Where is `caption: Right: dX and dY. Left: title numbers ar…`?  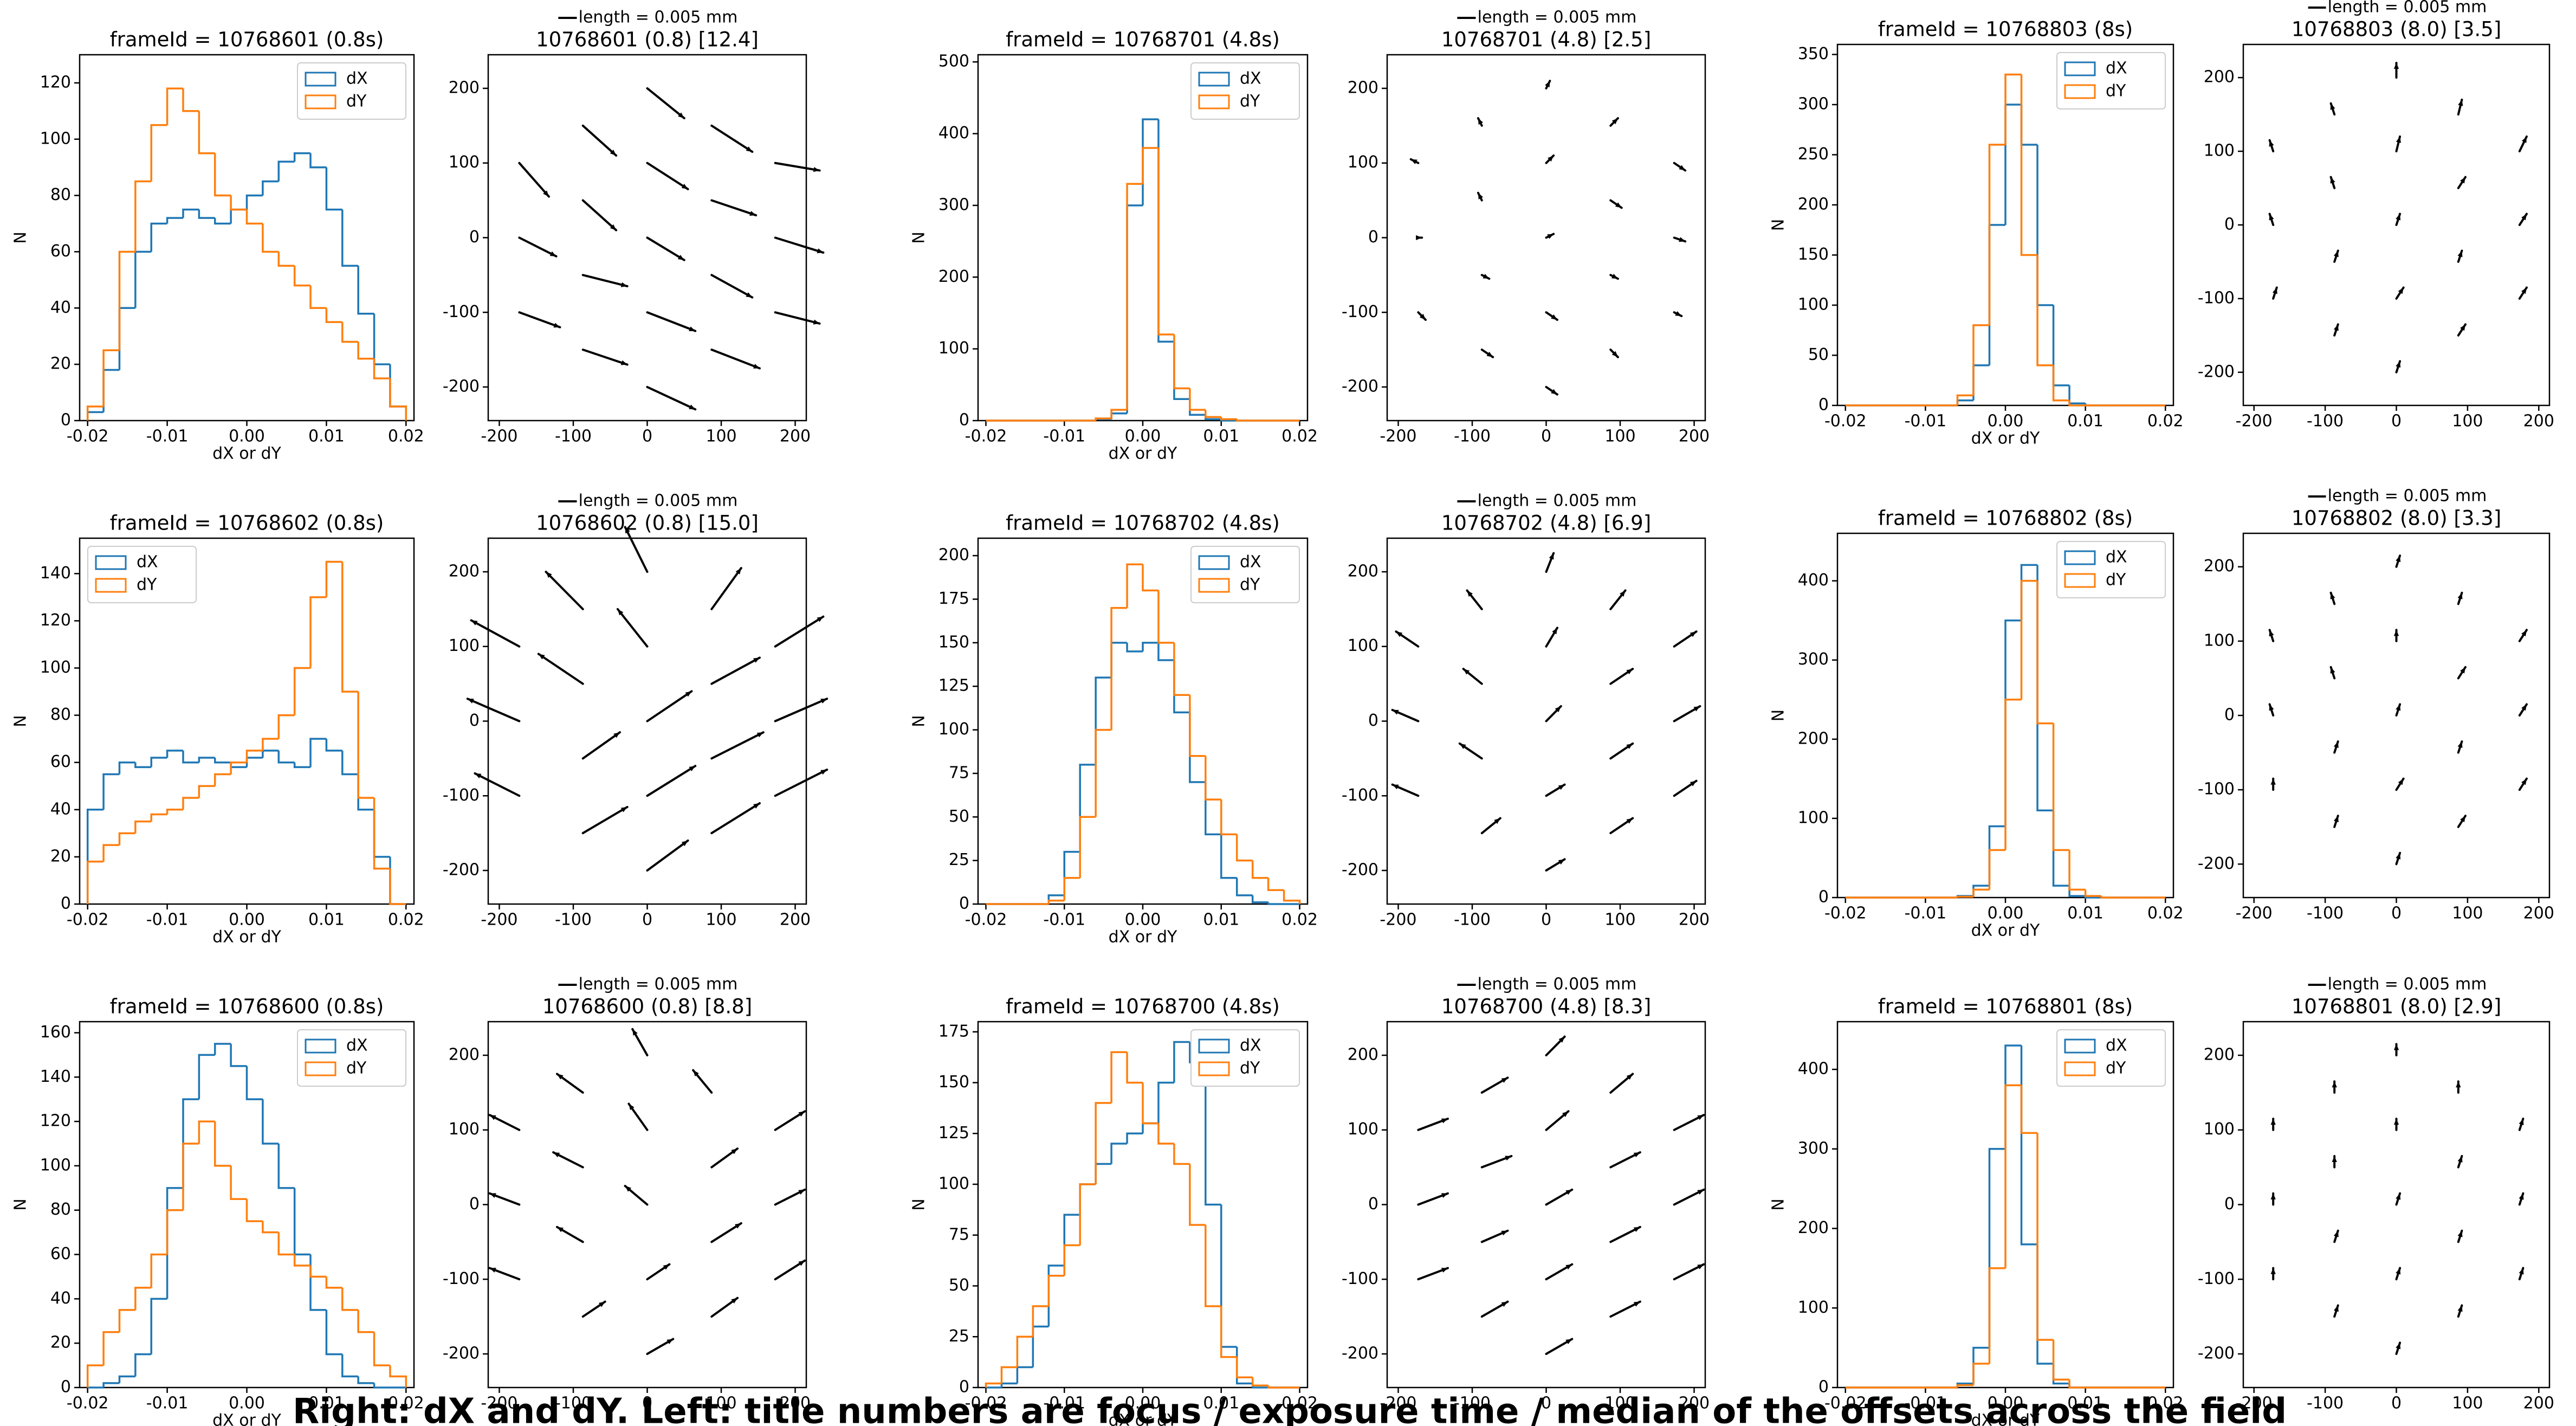
caption: Right: dX and dY. Left: title numbers ar… is located at coordinates (1290, 1409).